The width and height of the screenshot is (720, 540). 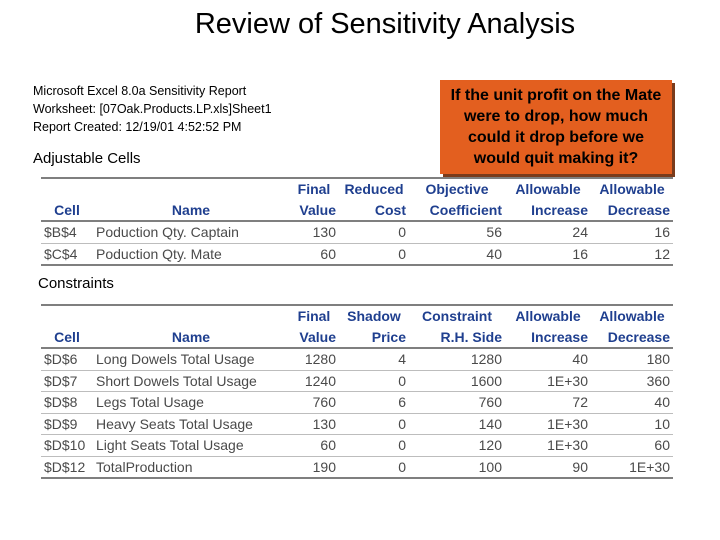 What do you see at coordinates (457, 232) in the screenshot?
I see `cell-value: 56` at bounding box center [457, 232].